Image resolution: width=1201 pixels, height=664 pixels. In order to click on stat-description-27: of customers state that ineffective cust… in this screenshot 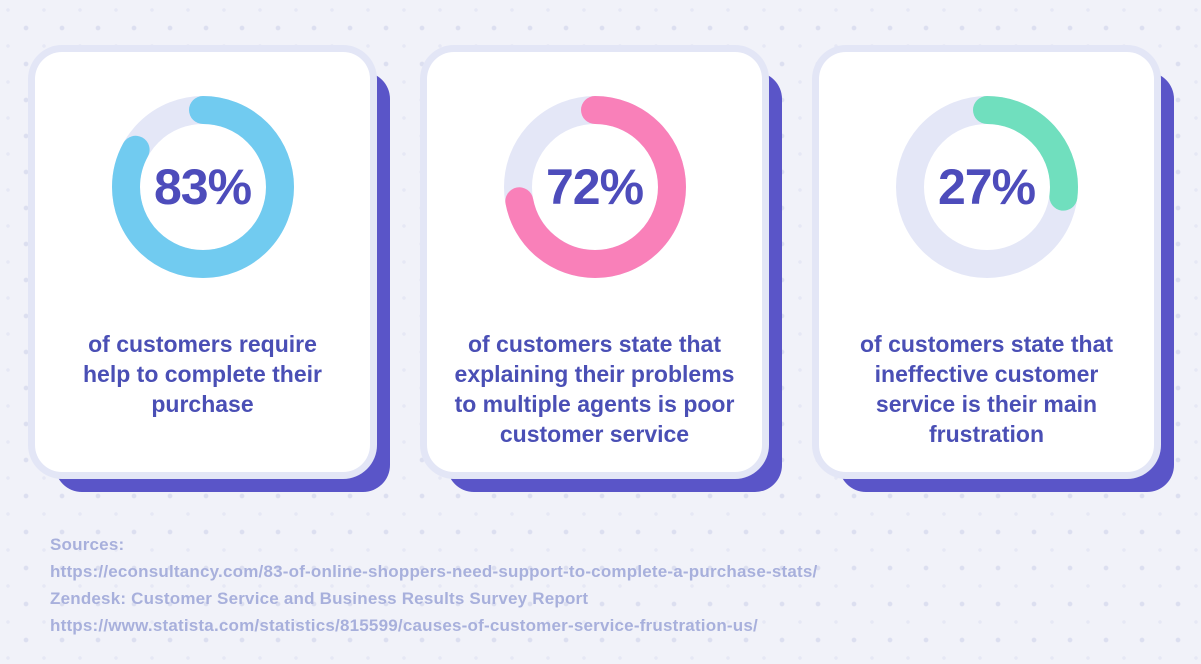, I will do `click(986, 389)`.